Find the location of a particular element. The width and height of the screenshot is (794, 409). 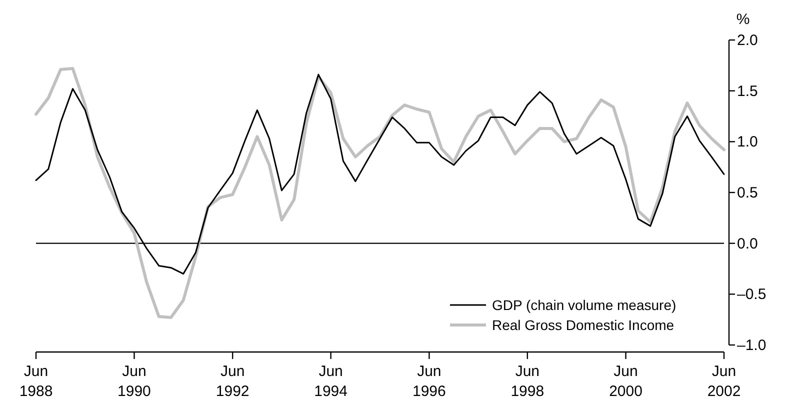

y-tick-label: –0.5 is located at coordinates (751, 295).